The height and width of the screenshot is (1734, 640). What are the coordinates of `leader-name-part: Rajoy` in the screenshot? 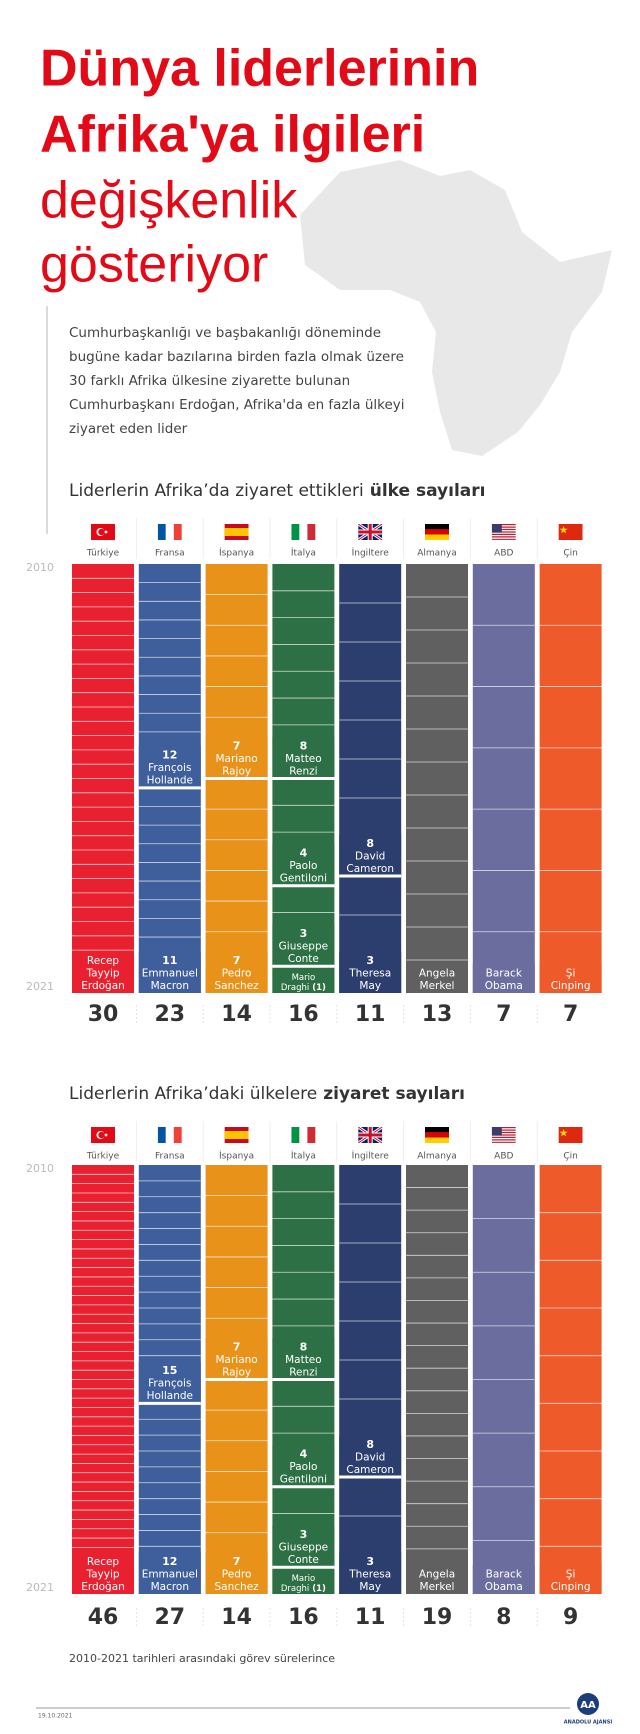 It's located at (236, 1372).